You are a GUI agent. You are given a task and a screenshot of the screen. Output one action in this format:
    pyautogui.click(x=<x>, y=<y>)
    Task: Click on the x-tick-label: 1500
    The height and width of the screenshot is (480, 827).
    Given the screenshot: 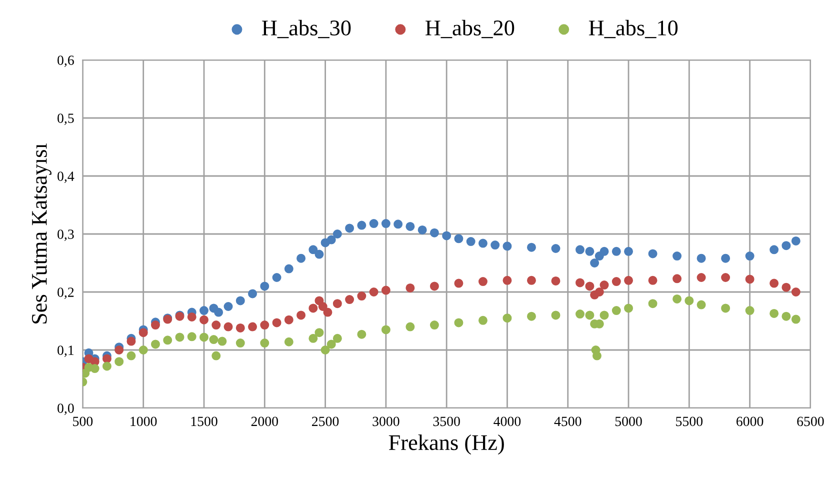 What is the action you would take?
    pyautogui.click(x=204, y=421)
    